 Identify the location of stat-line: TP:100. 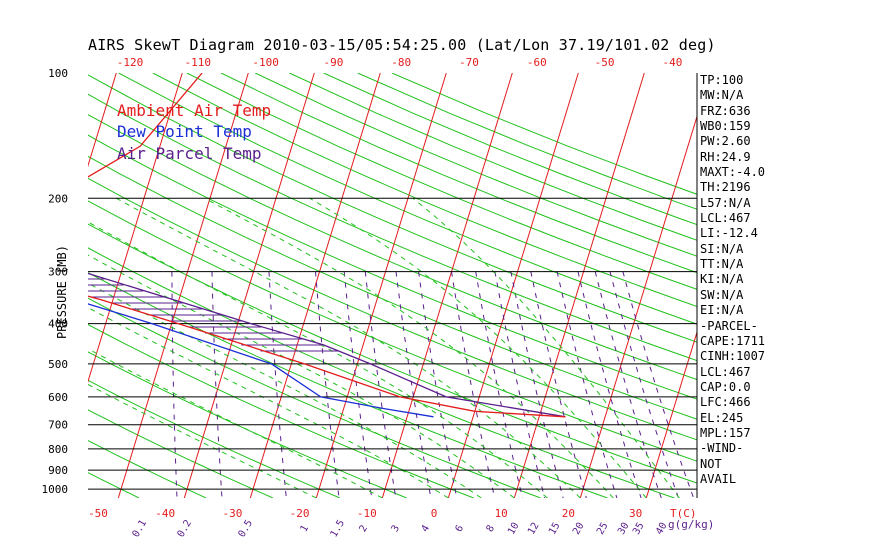
(722, 80).